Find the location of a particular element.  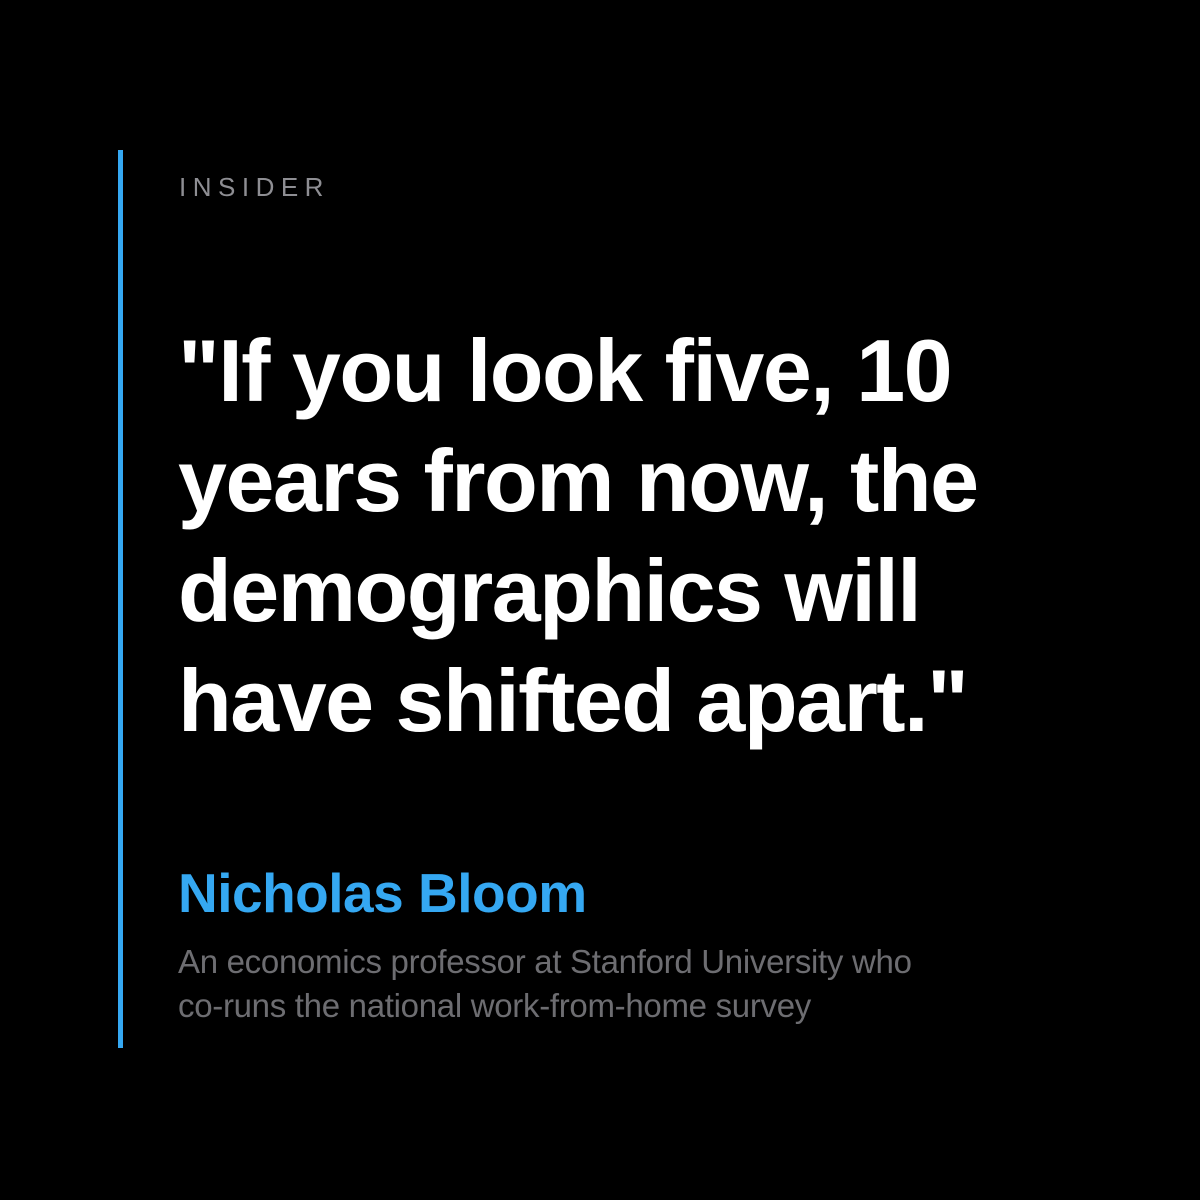

brand-logo: INSIDER is located at coordinates (254, 187).